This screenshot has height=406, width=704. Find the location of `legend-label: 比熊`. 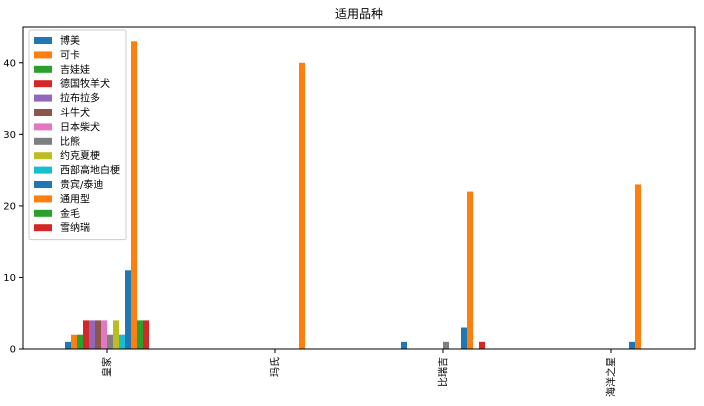

legend-label: 比熊 is located at coordinates (70, 141).